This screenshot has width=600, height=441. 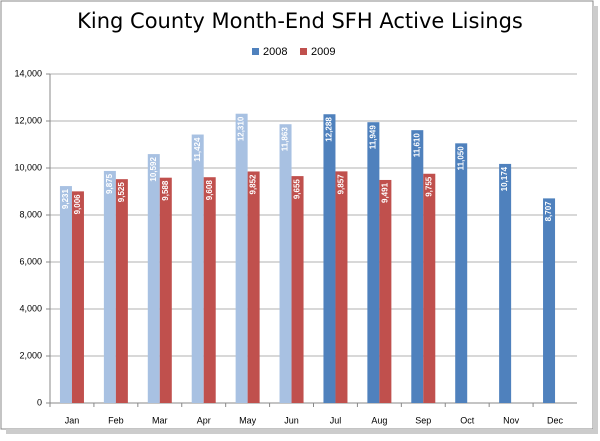 What do you see at coordinates (460, 158) in the screenshot?
I see `value-label: 11,050` at bounding box center [460, 158].